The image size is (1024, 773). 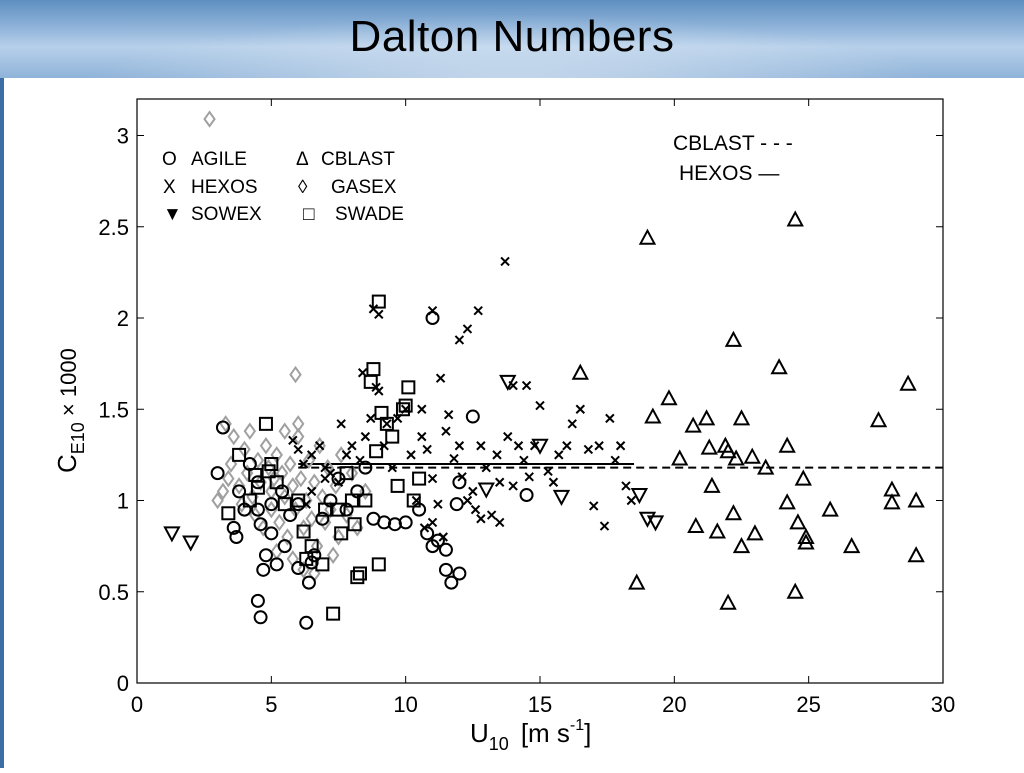 What do you see at coordinates (733, 158) in the screenshot?
I see `fit-legend: CBLAST - - - HEXOS —` at bounding box center [733, 158].